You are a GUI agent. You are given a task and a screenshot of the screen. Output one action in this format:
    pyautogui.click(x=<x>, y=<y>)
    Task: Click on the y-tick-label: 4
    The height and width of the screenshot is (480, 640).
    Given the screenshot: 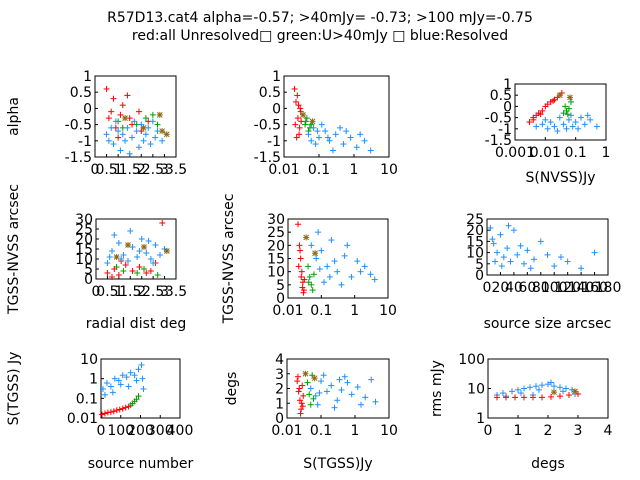 What is the action you would take?
    pyautogui.click(x=279, y=360)
    